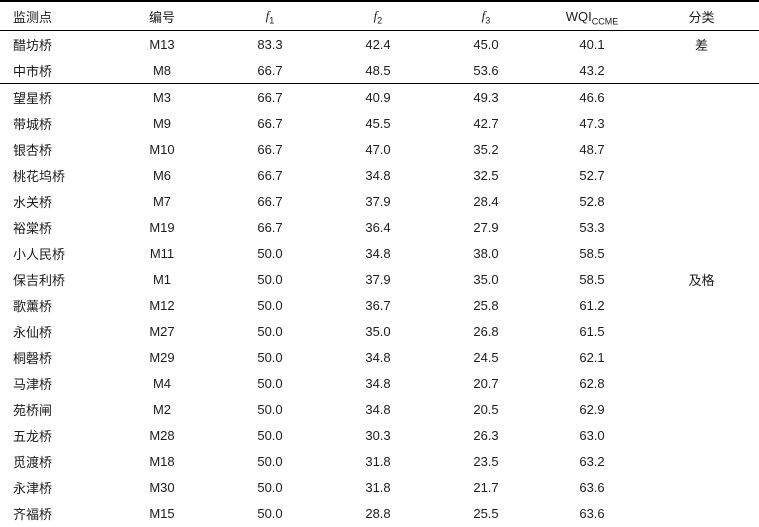 This screenshot has width=759, height=527. Describe the element at coordinates (486, 70) in the screenshot. I see `cell-f3: 53.6` at that location.